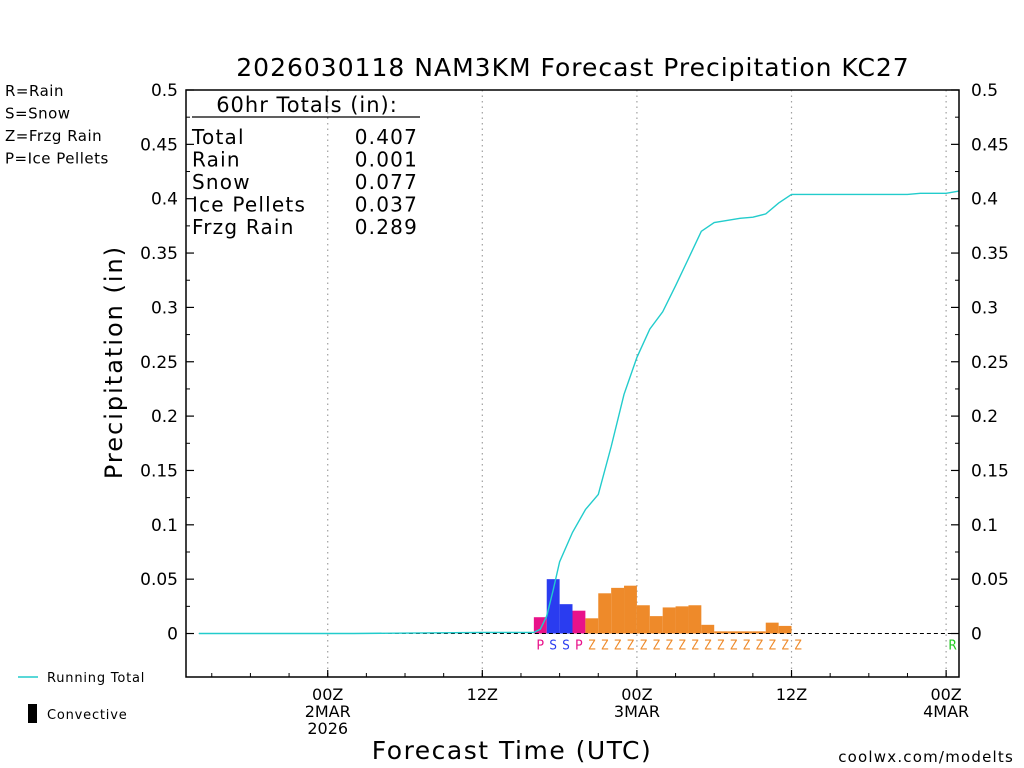 This screenshot has height=768, width=1024. What do you see at coordinates (243, 227) in the screenshot?
I see `totals-row-label: Frzg Rain` at bounding box center [243, 227].